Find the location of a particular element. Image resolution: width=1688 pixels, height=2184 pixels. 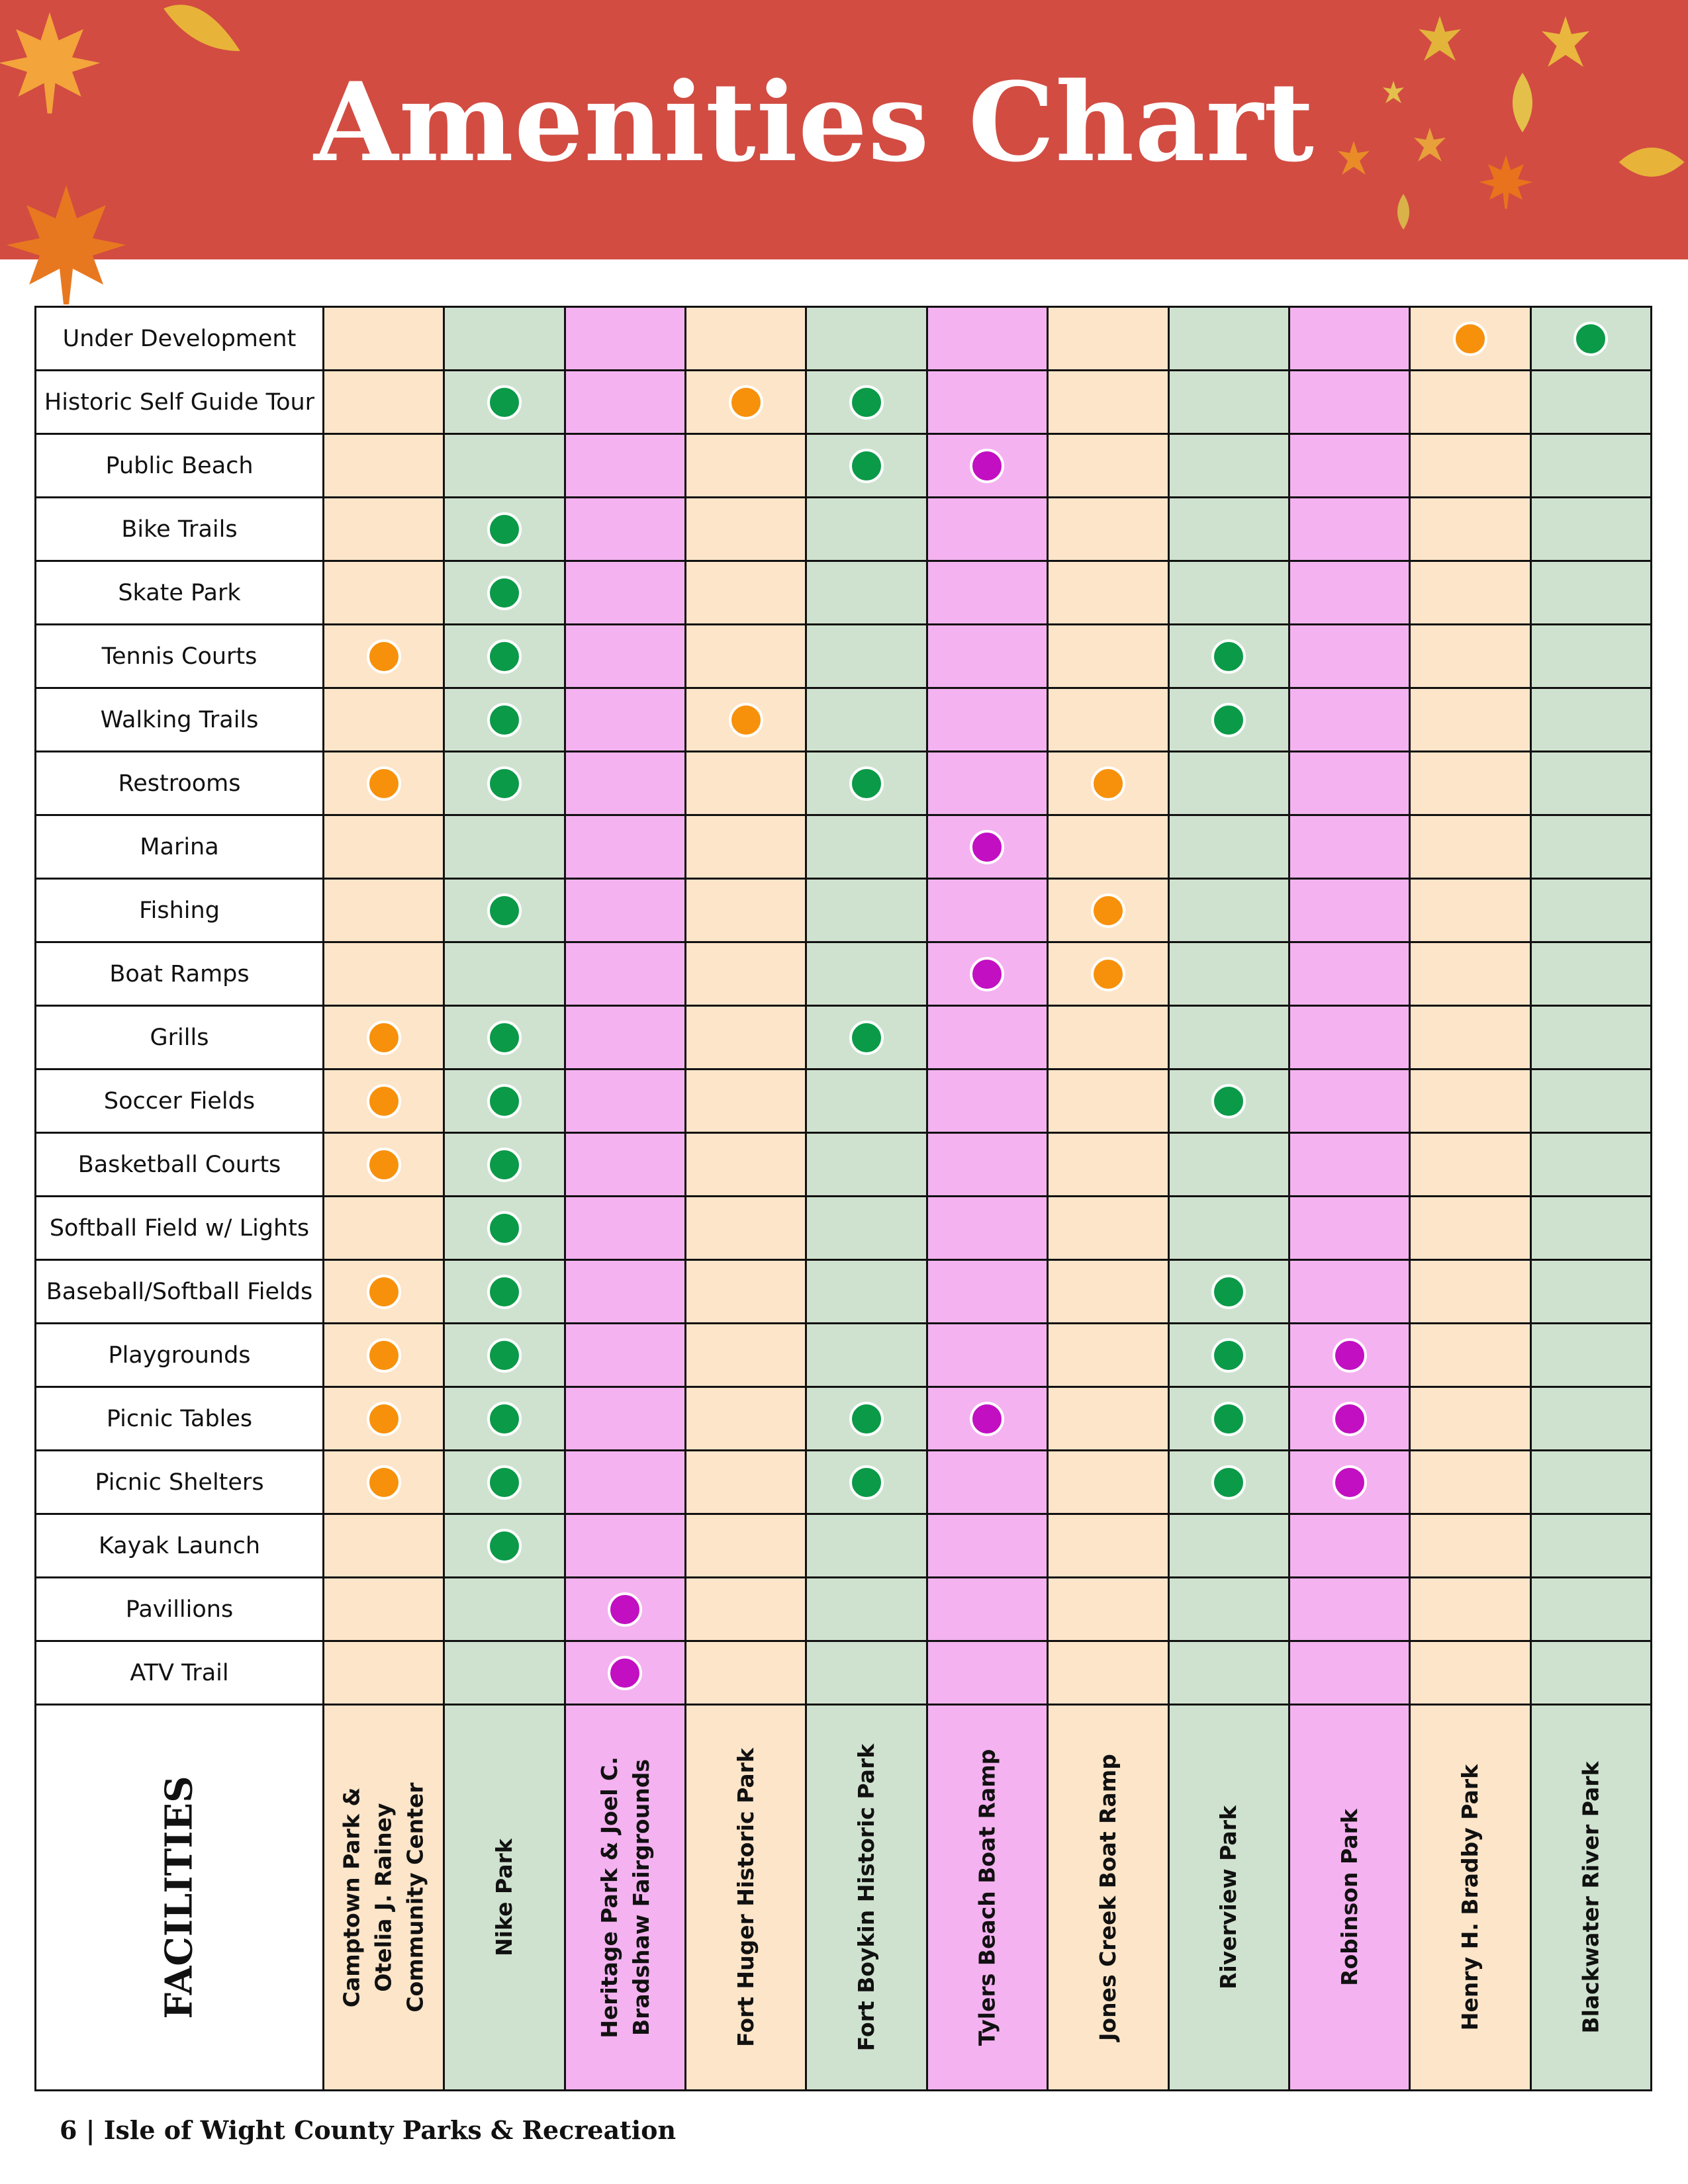

facilities-header: FACILITIES is located at coordinates (179, 1897).